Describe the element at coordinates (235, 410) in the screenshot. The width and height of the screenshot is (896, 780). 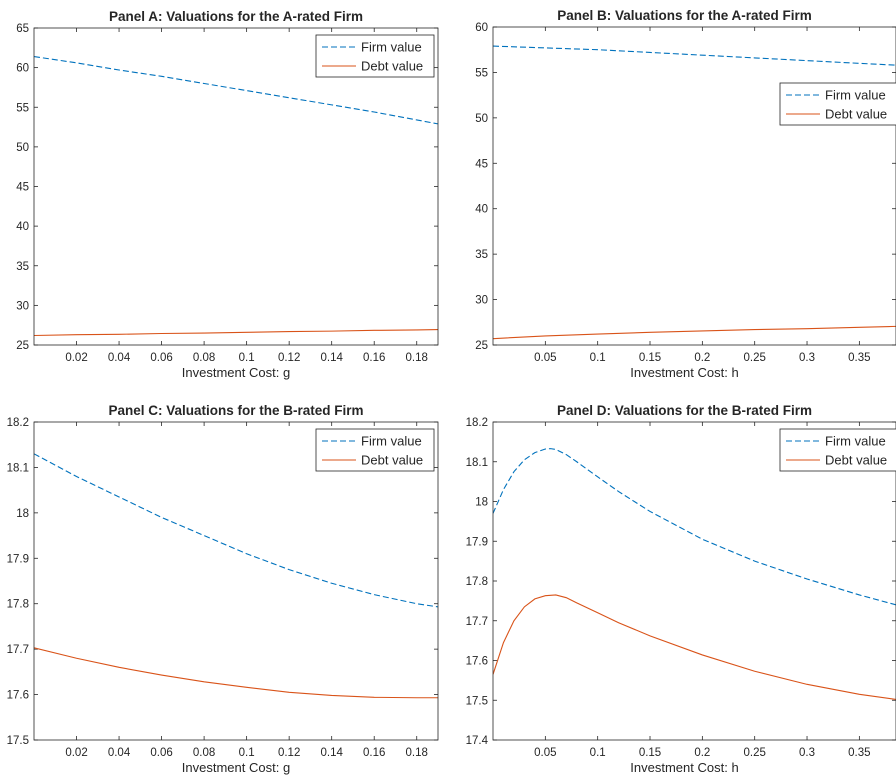
I see `panel-title: Panel C: Valuations for the B-rated Firm` at that location.